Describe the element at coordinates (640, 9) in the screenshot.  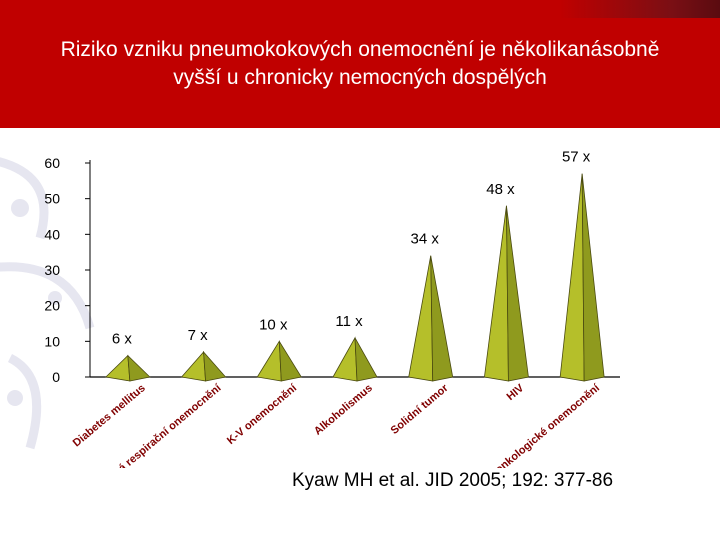
I see `banner-accent` at that location.